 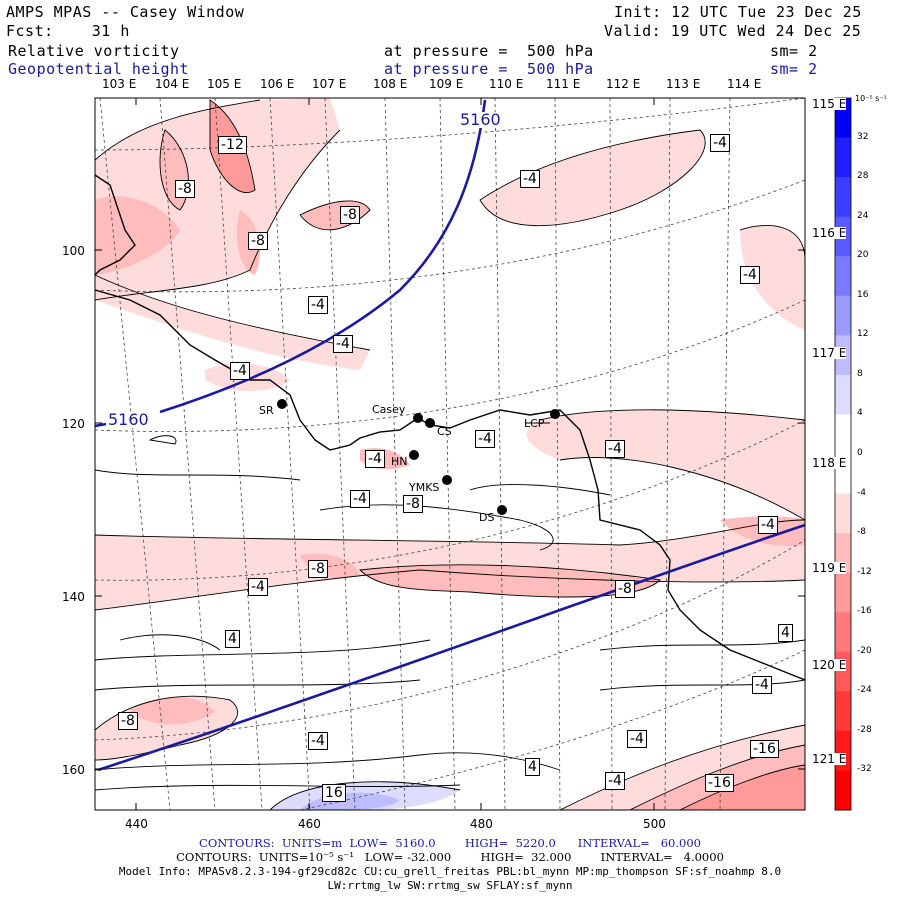 What do you see at coordinates (829, 104) in the screenshot?
I see `longitude-label-right: 115 E` at bounding box center [829, 104].